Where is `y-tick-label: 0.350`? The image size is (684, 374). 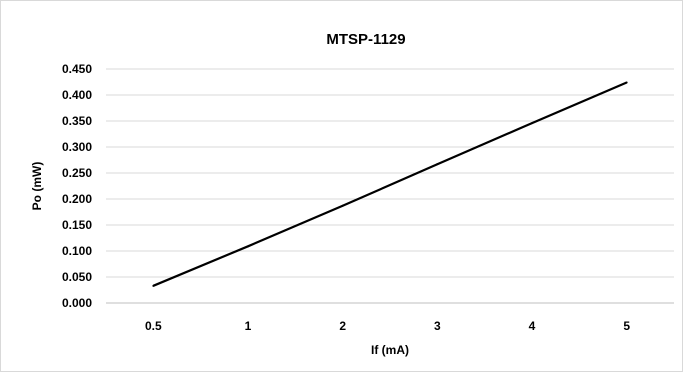
y-tick-label: 0.350 is located at coordinates (77, 121).